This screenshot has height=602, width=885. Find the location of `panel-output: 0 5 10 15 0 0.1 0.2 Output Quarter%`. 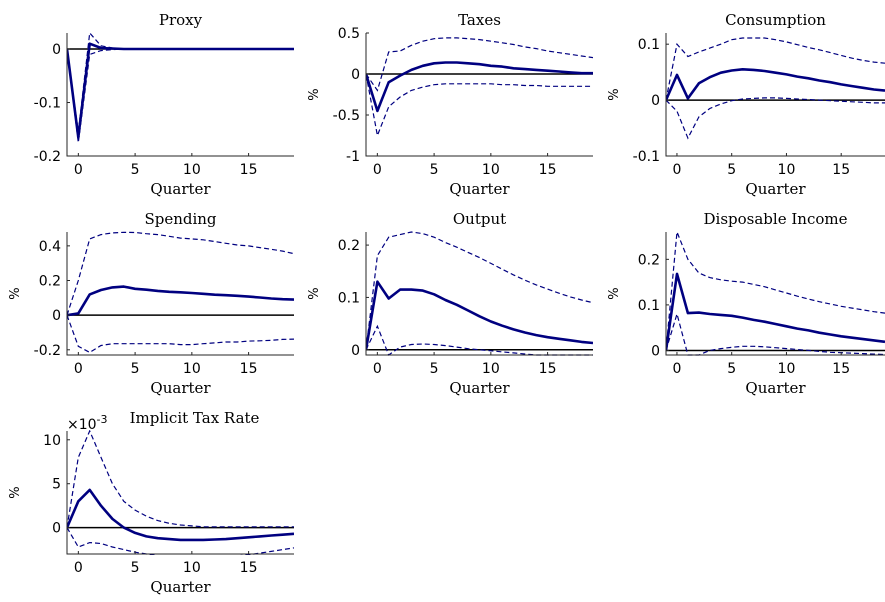

panel-output: 0 5 10 15 0 0.1 0.2 Output Quarter% is located at coordinates (450, 303).